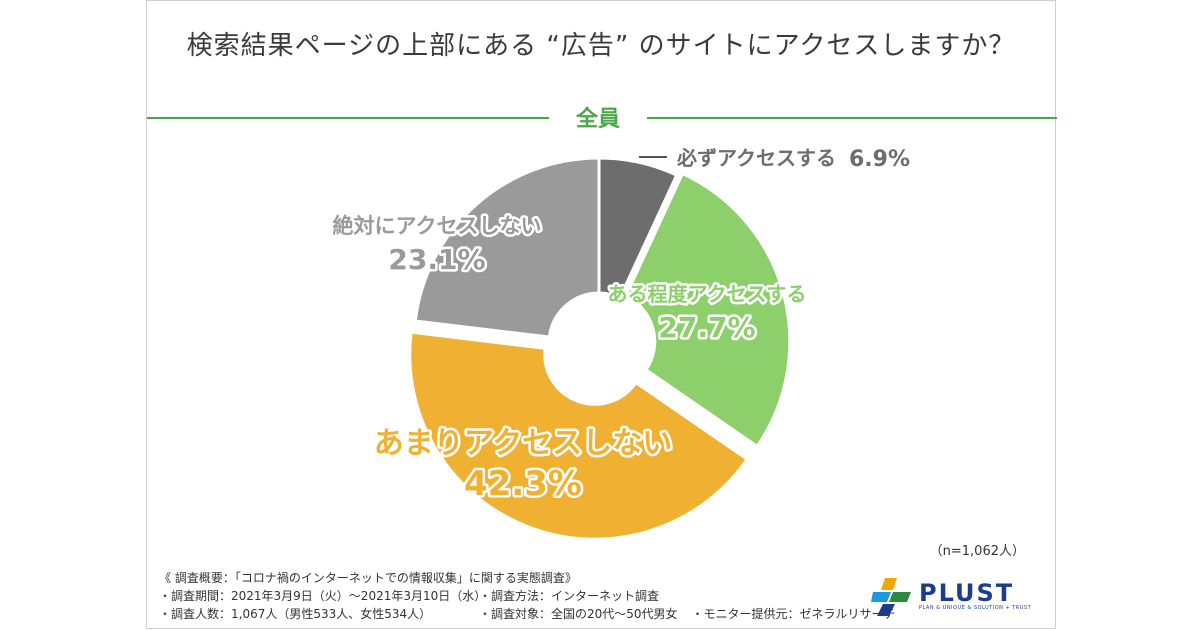 The height and width of the screenshot is (630, 1200). Describe the element at coordinates (879, 159) in the screenshot. I see `slice-label-value: 6.9%` at that location.